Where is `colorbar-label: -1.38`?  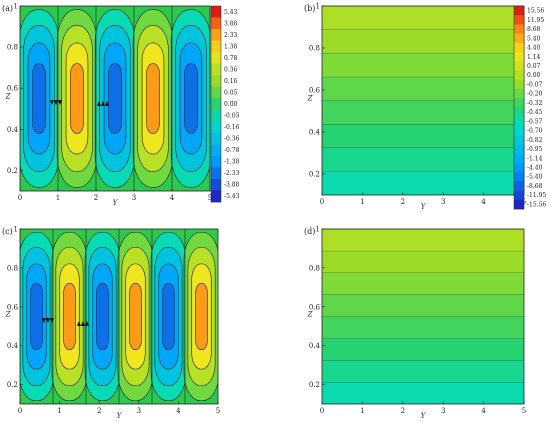
colorbar-label: -1.38 is located at coordinates (232, 162).